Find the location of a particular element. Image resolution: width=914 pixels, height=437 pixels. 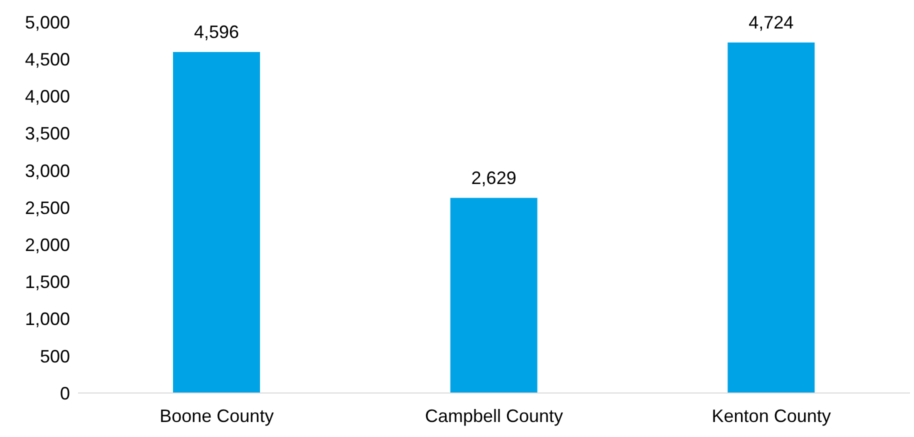

y-tick-label: 4,500 is located at coordinates (47, 59).